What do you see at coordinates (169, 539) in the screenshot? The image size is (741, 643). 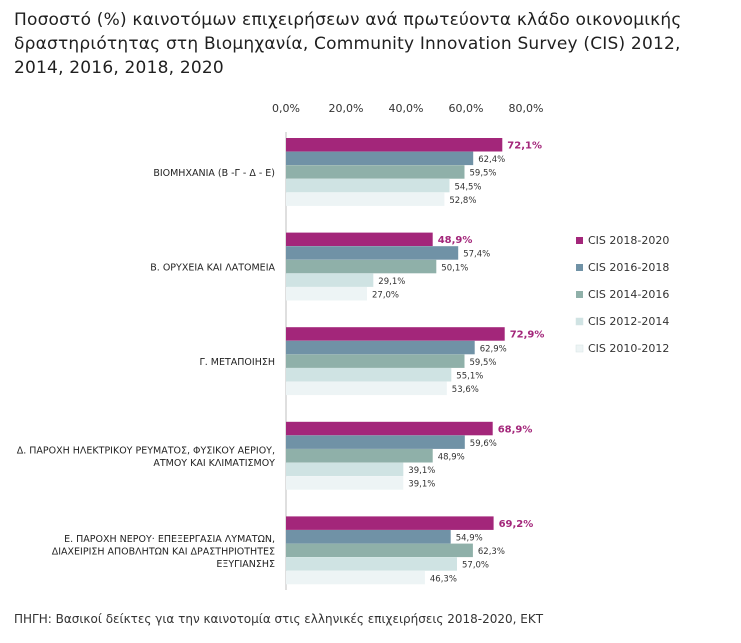 I see `category-label: Ε. ΠΑΡΟΧΗ ΝΕΡΟΥ· ΕΠΕΞΕΡΓΑΣΙΑ ΛΥΜΑΤΩΝ,` at bounding box center [169, 539].